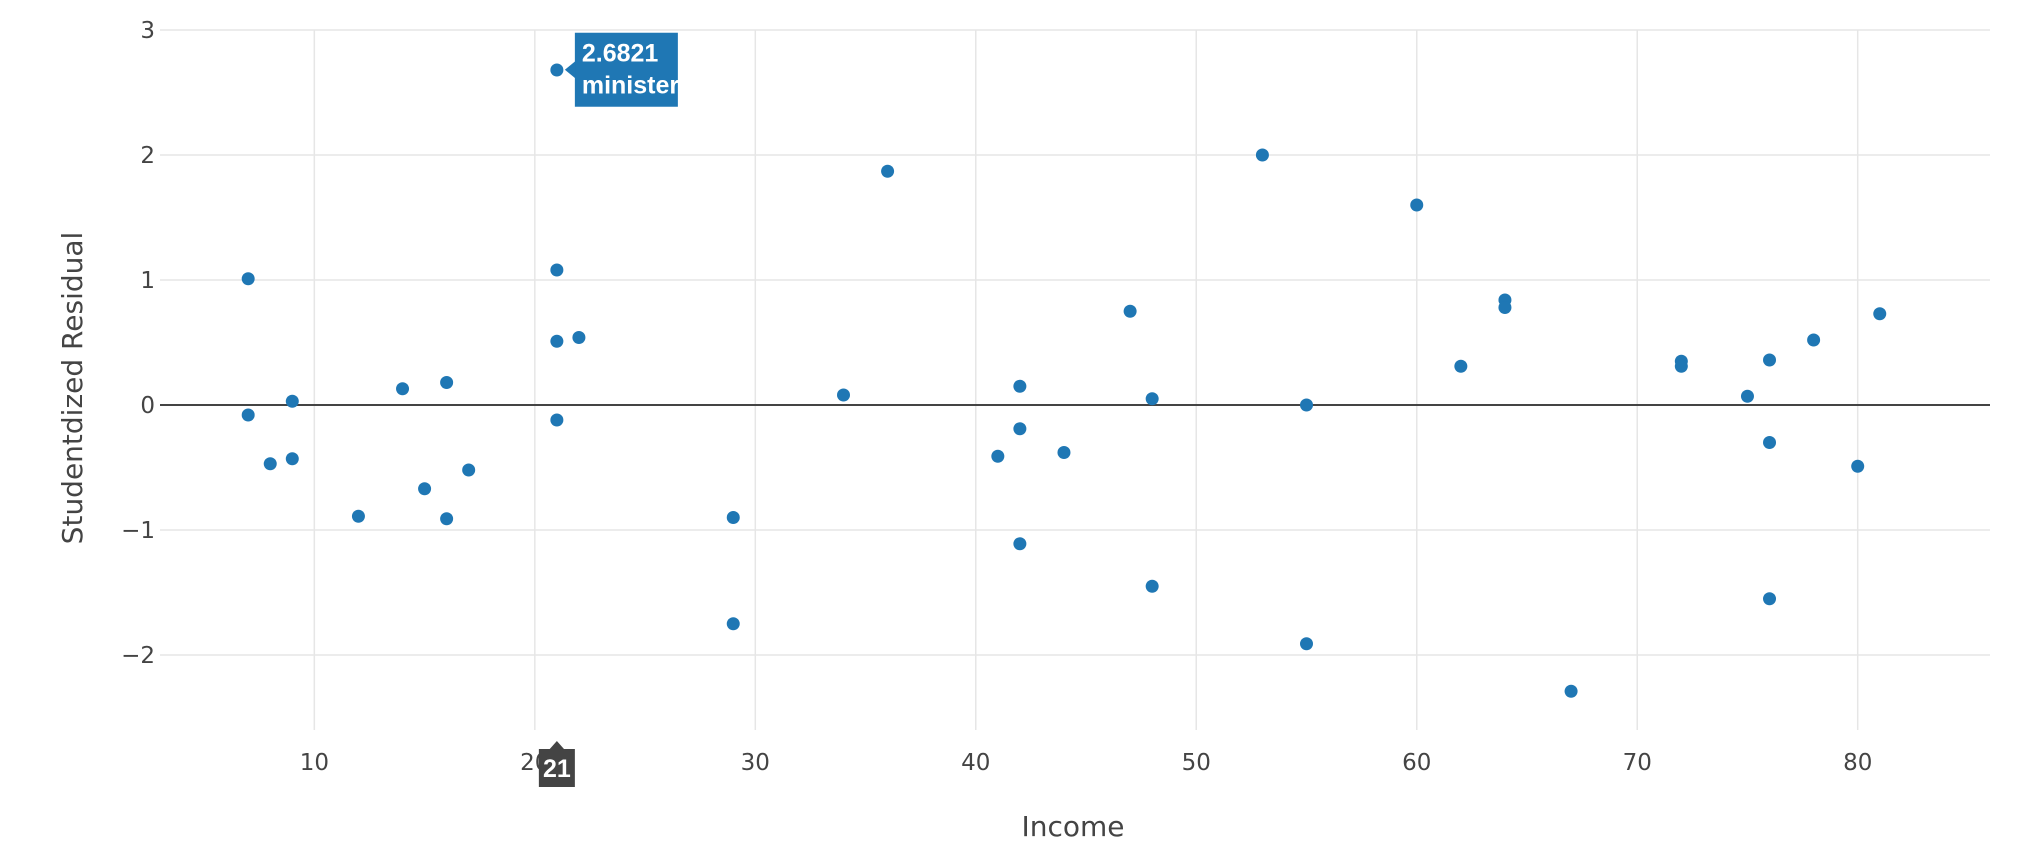 The height and width of the screenshot is (848, 2032). What do you see at coordinates (570, 69) in the screenshot?
I see `hover-label-pointer` at bounding box center [570, 69].